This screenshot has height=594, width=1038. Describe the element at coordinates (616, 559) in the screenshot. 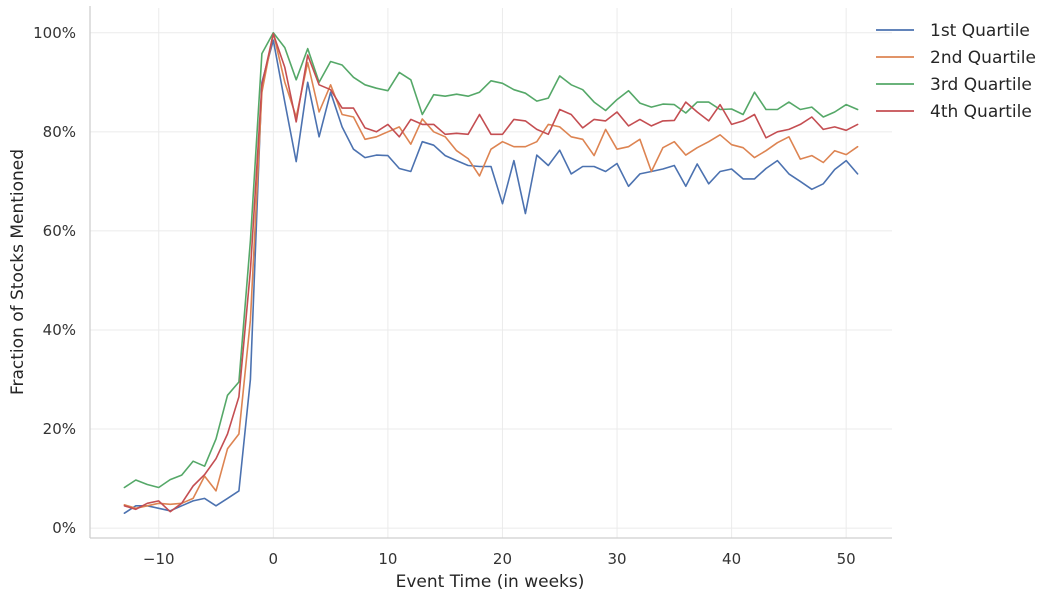

I see `x-tick-label: 30` at that location.